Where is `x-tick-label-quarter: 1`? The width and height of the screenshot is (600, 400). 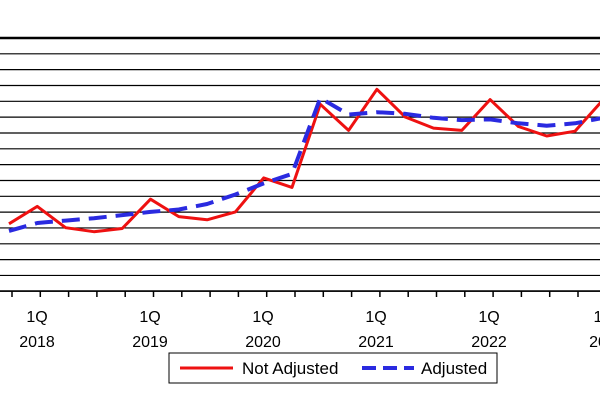 x-tick-label-quarter: 1 is located at coordinates (597, 317).